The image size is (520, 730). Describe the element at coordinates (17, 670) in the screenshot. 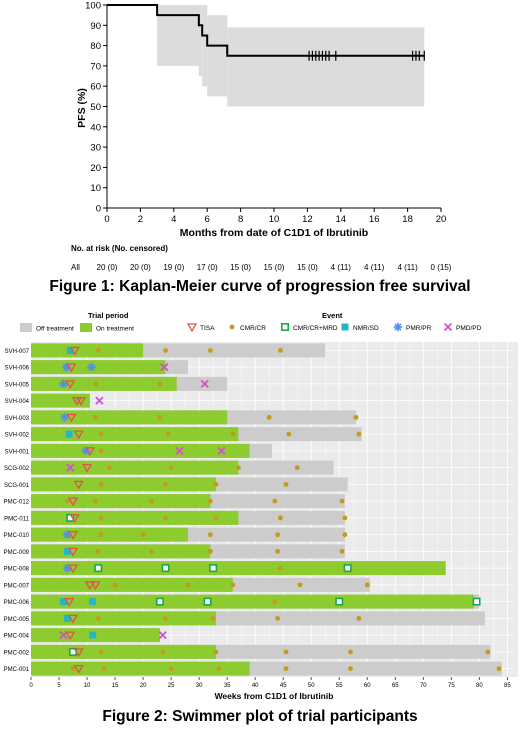

I see `patient-label: PMC-001` at that location.